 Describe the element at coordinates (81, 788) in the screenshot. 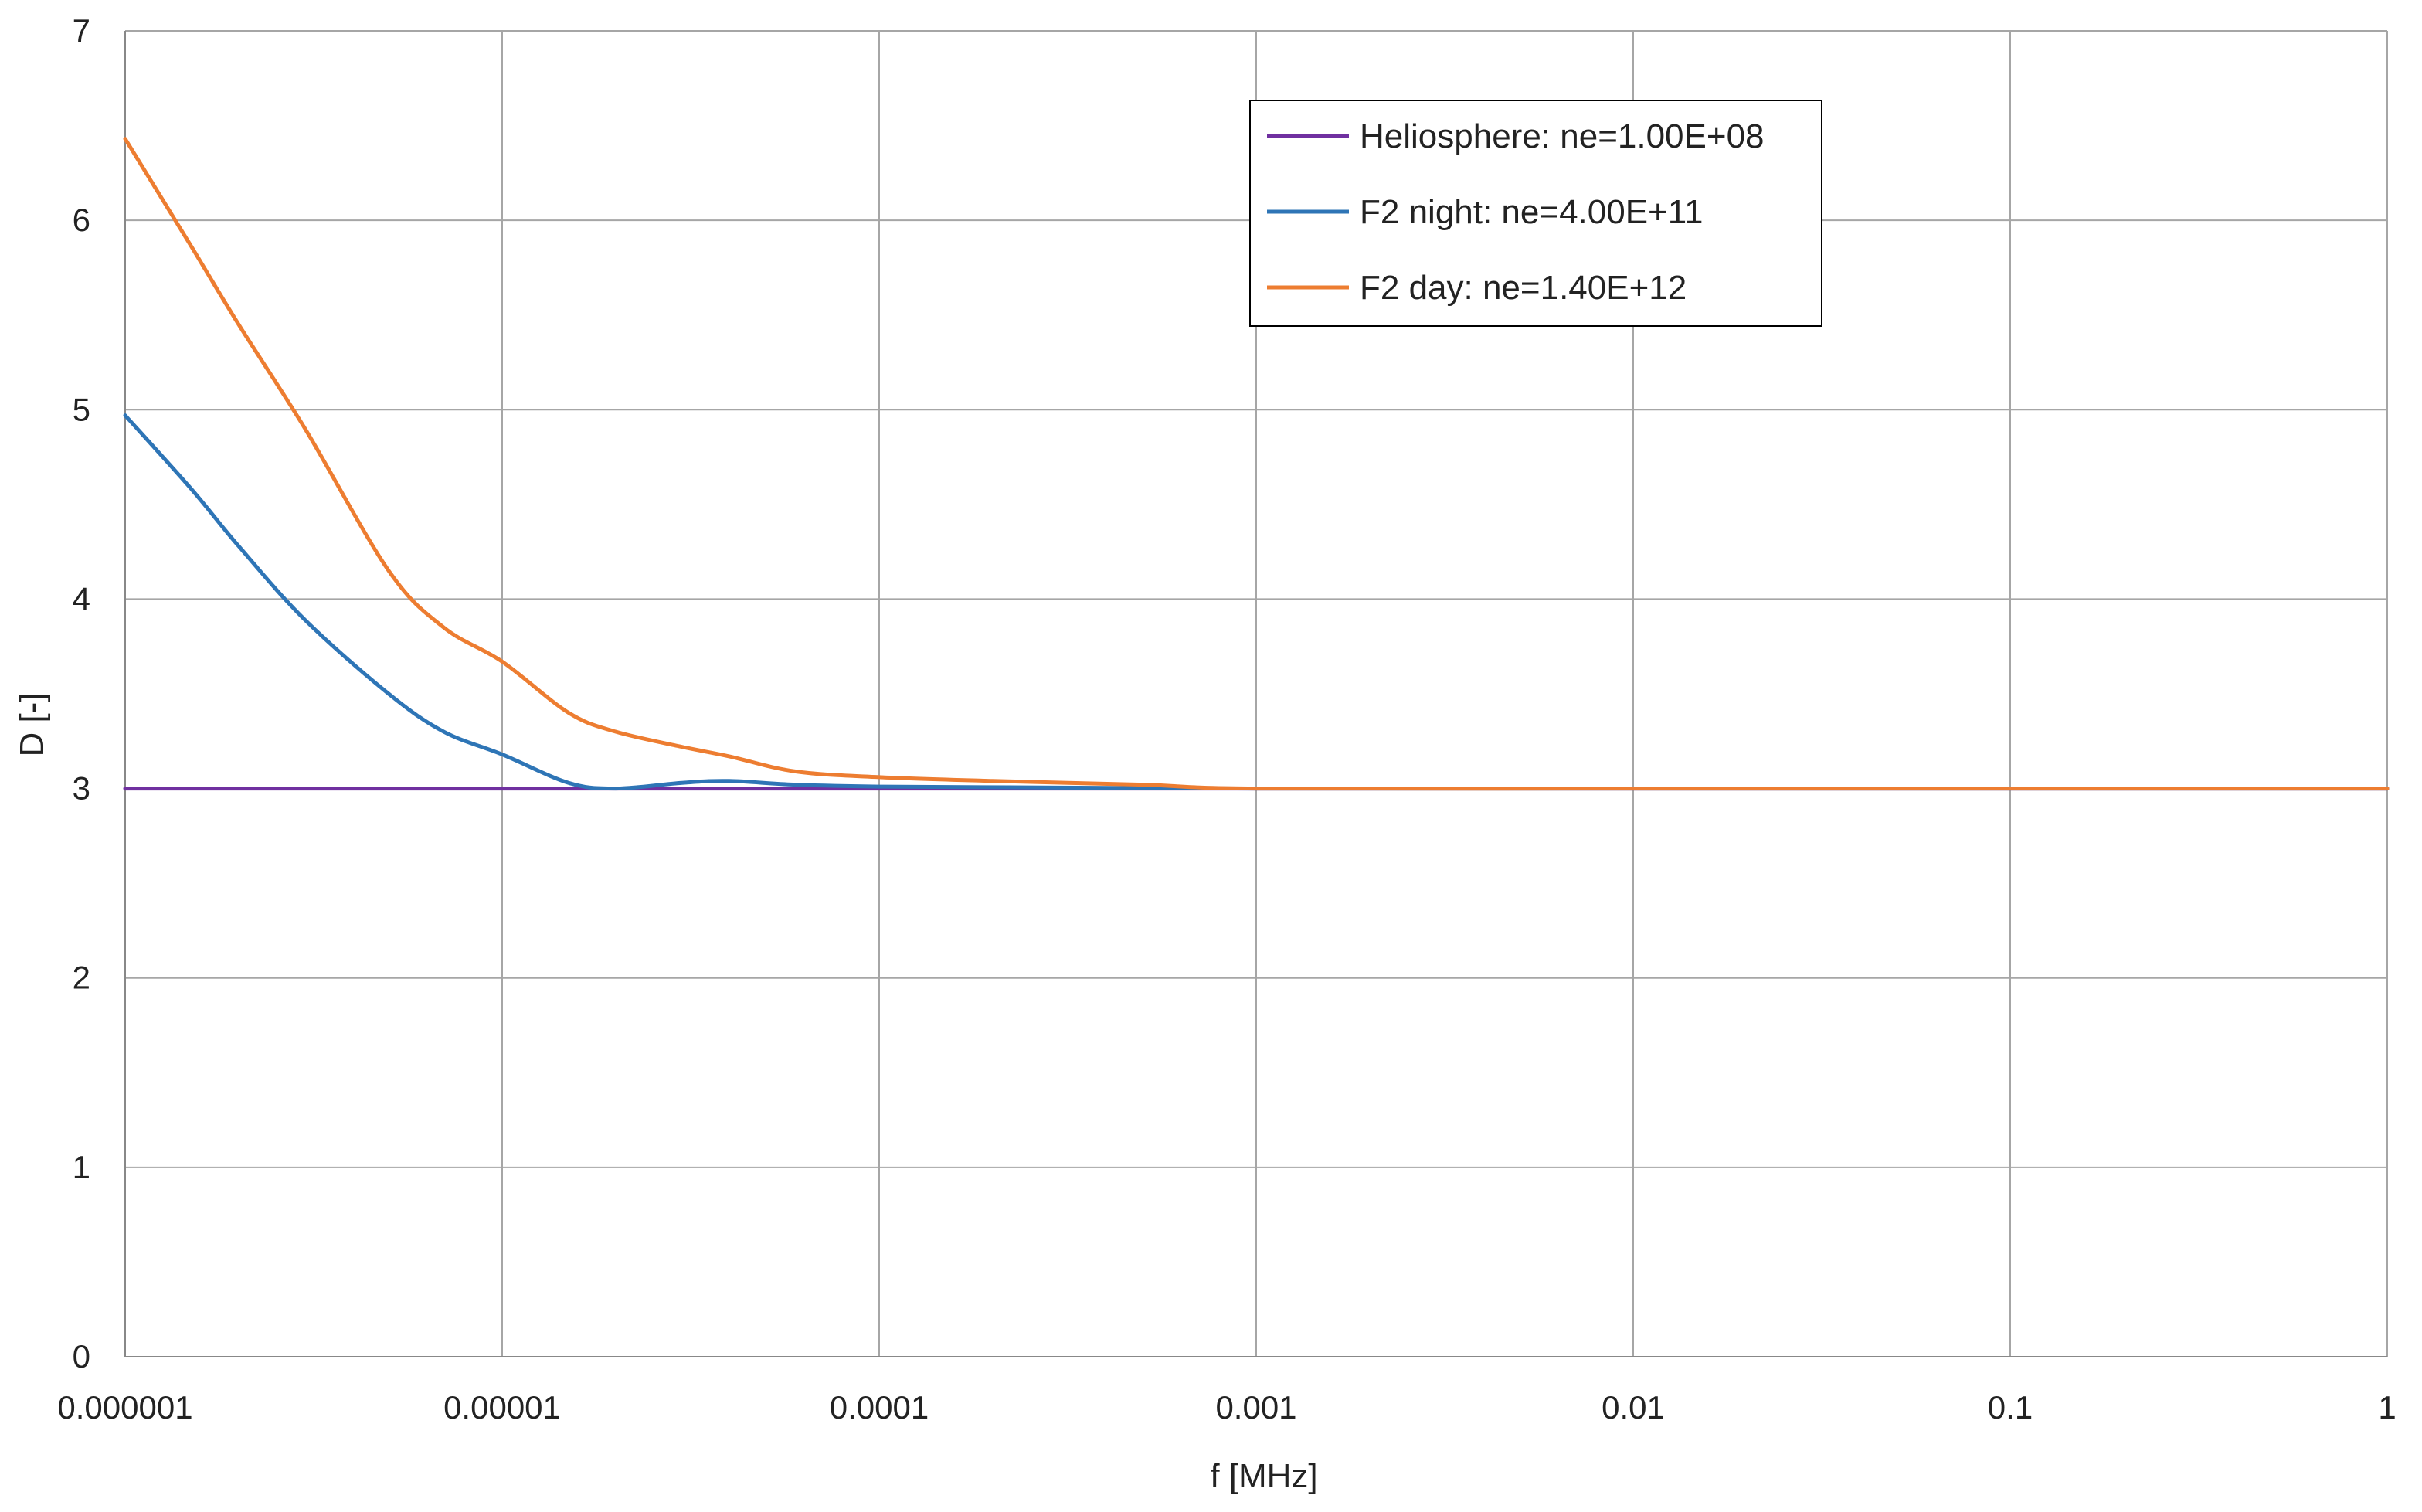

I see `y-tick-label: 3` at that location.